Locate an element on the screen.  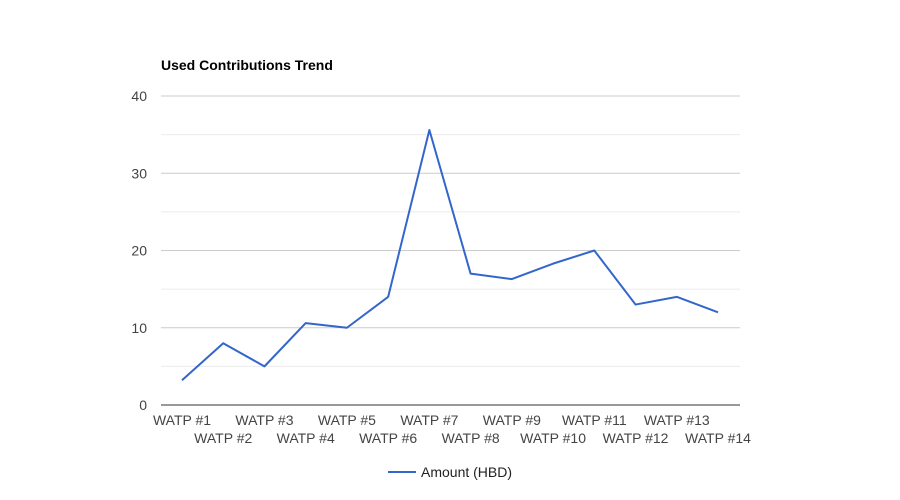
y-tick-label: 30 is located at coordinates (139, 173).